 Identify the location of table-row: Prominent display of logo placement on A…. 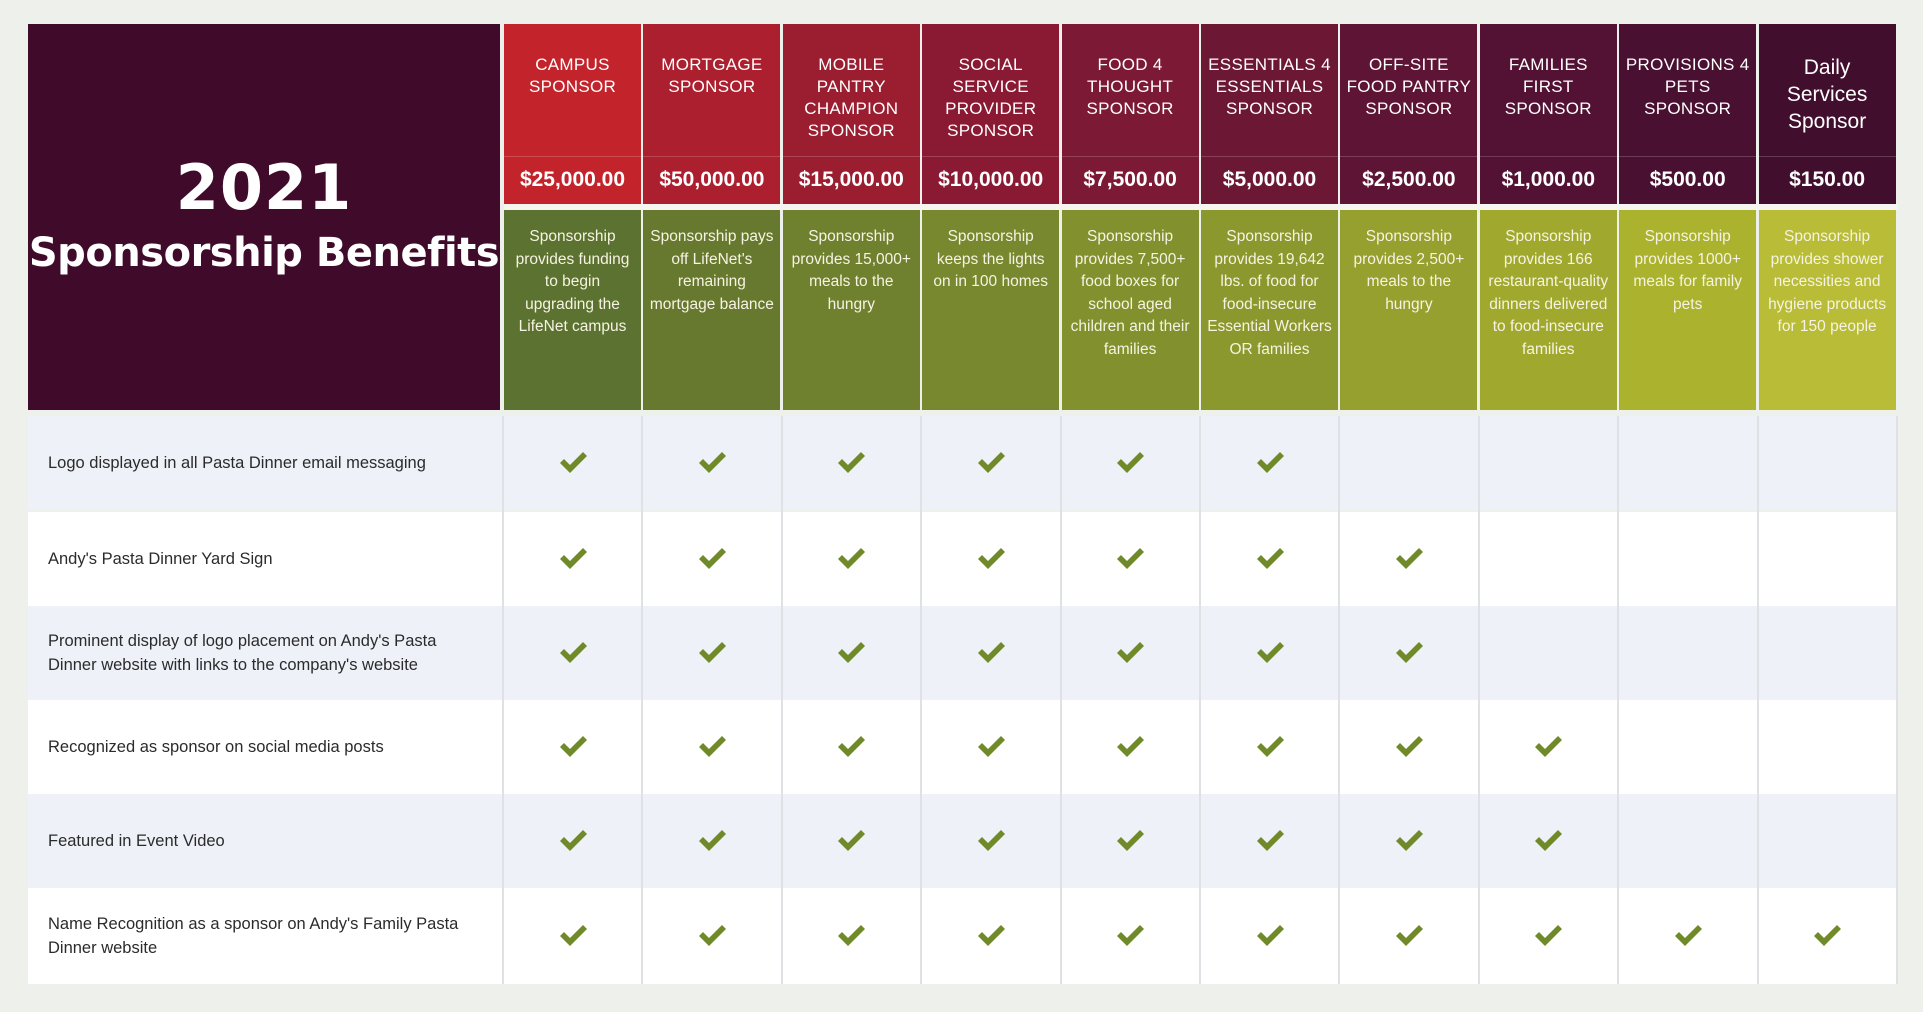
(963, 653).